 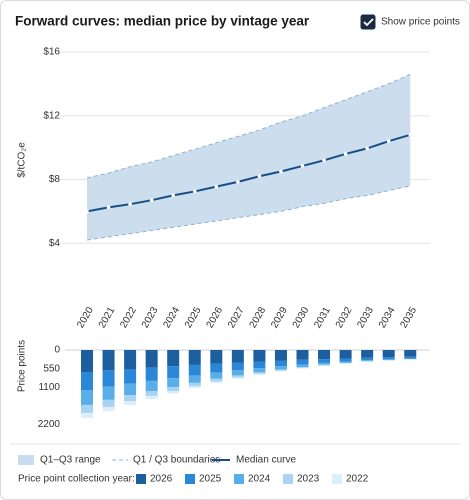 I want to click on checkbox, so click(x=368, y=22).